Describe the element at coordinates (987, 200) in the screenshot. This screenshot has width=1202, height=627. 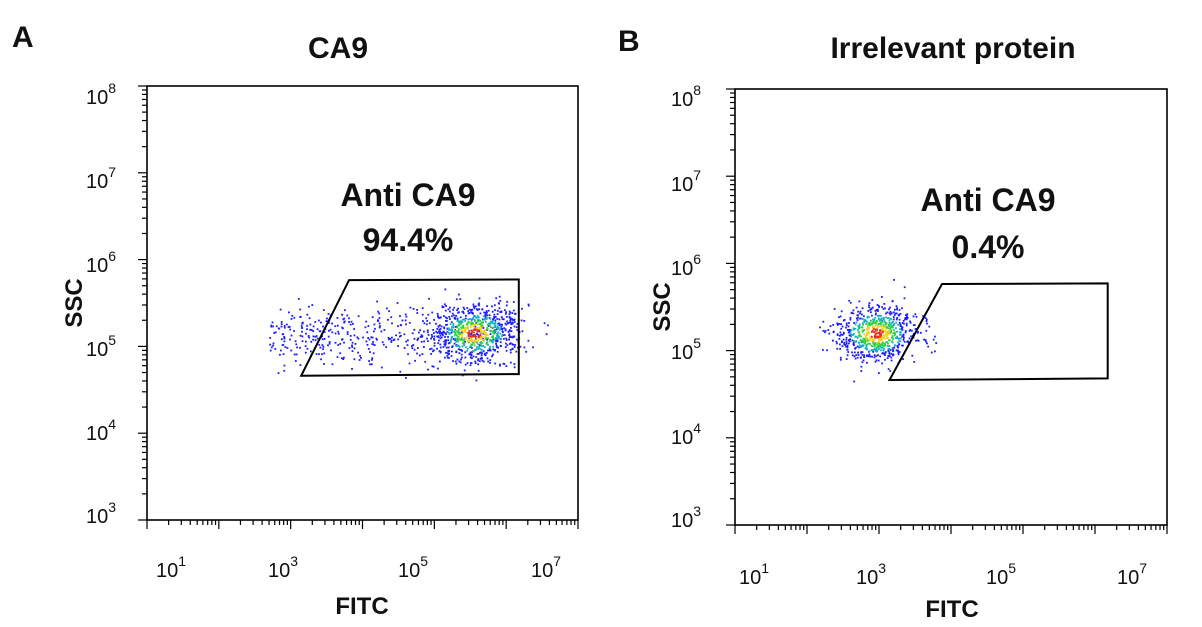
I see `panel-b-gate-name: Anti CA9` at that location.